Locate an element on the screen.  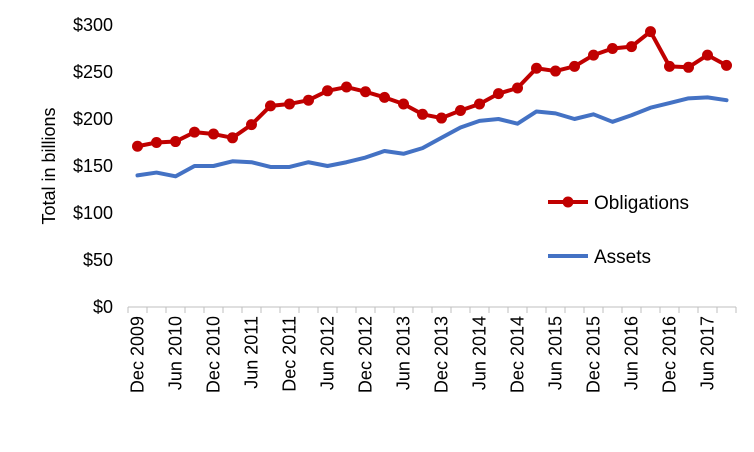
legend-item-assets: Assets is located at coordinates (599, 257).